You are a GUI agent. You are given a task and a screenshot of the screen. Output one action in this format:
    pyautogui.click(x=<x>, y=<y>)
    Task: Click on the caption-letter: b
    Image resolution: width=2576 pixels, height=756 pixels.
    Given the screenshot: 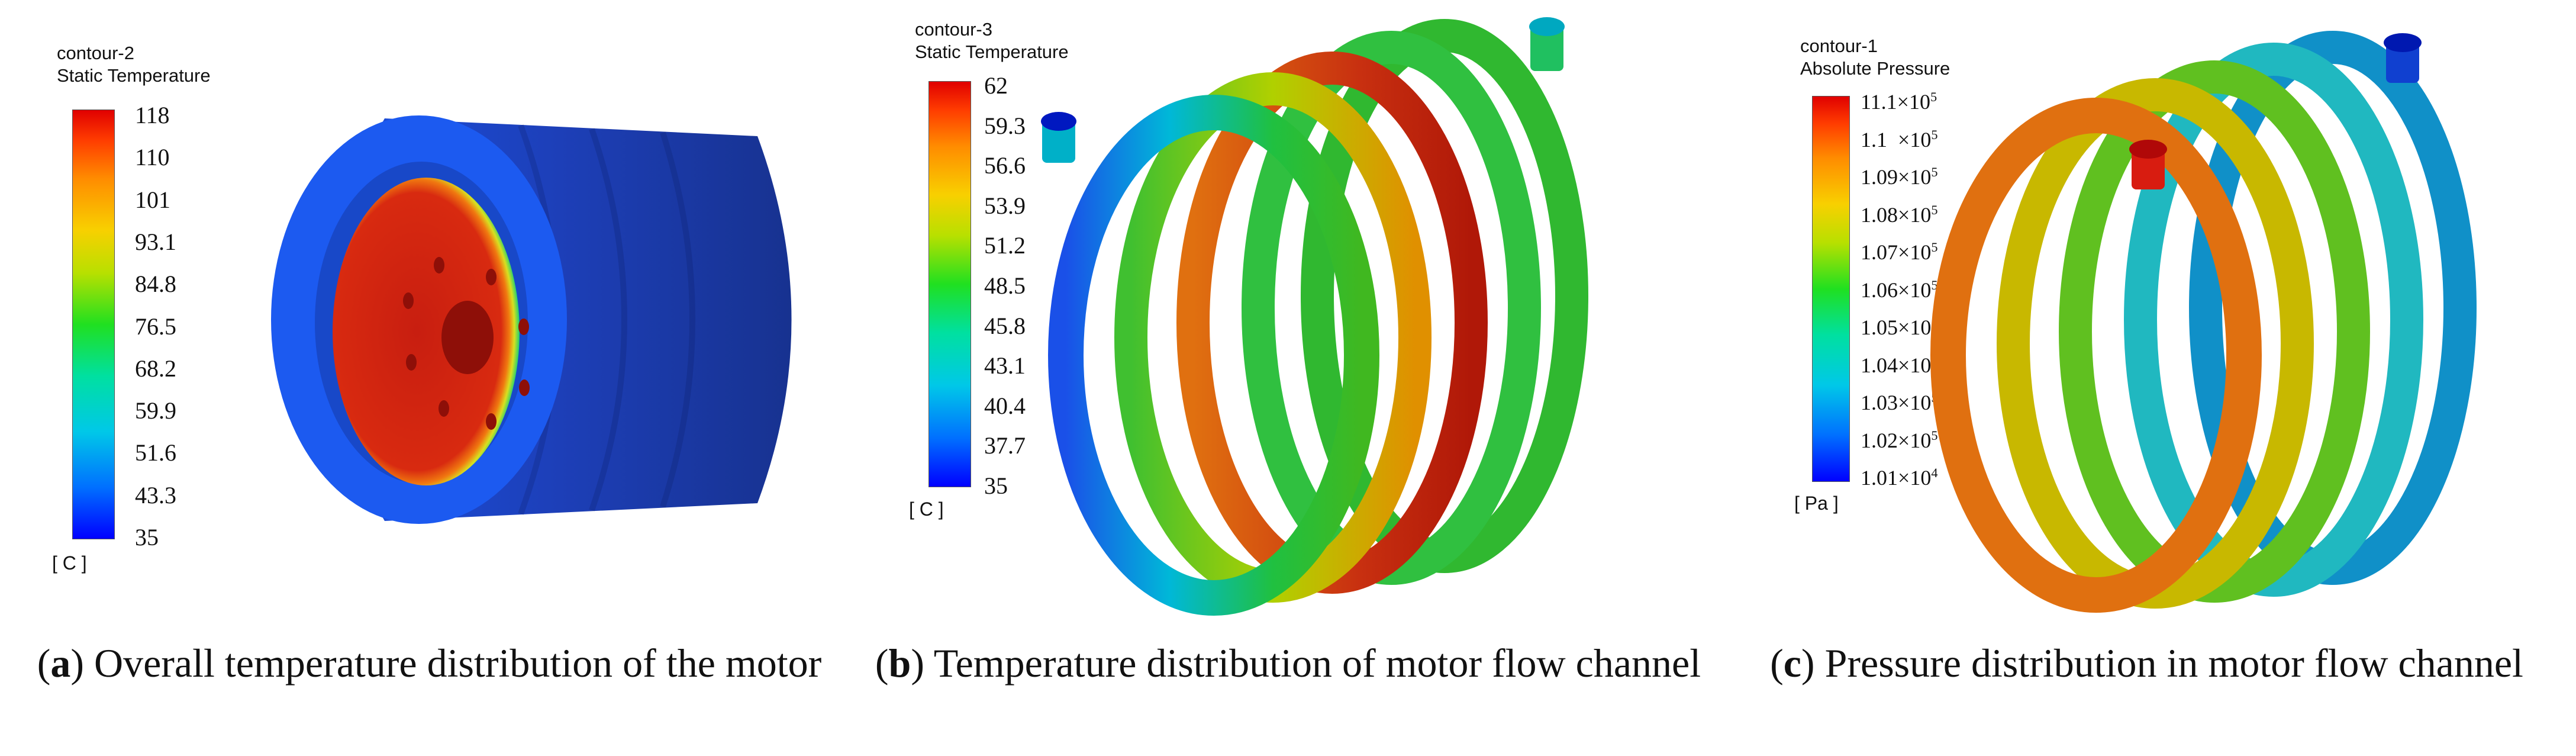 What is the action you would take?
    pyautogui.click(x=899, y=663)
    